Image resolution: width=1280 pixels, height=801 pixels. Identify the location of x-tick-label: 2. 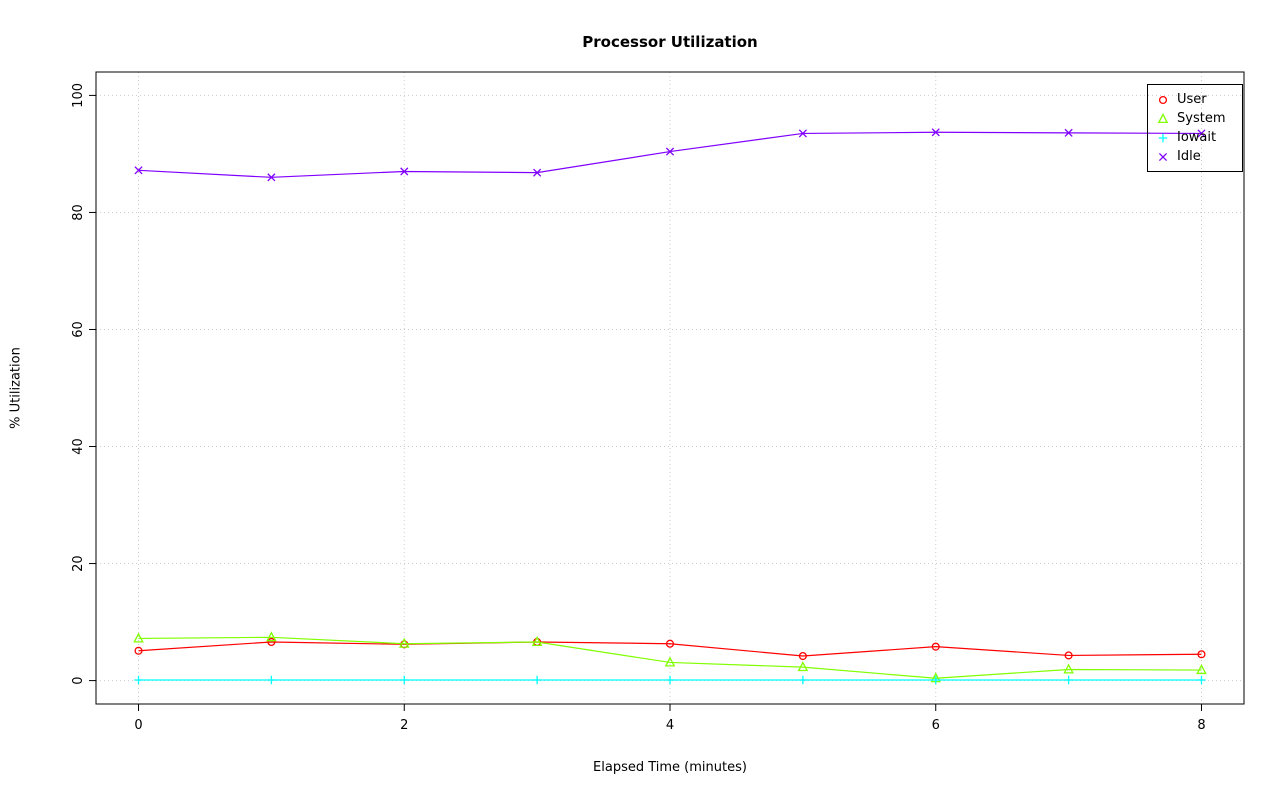
(404, 725).